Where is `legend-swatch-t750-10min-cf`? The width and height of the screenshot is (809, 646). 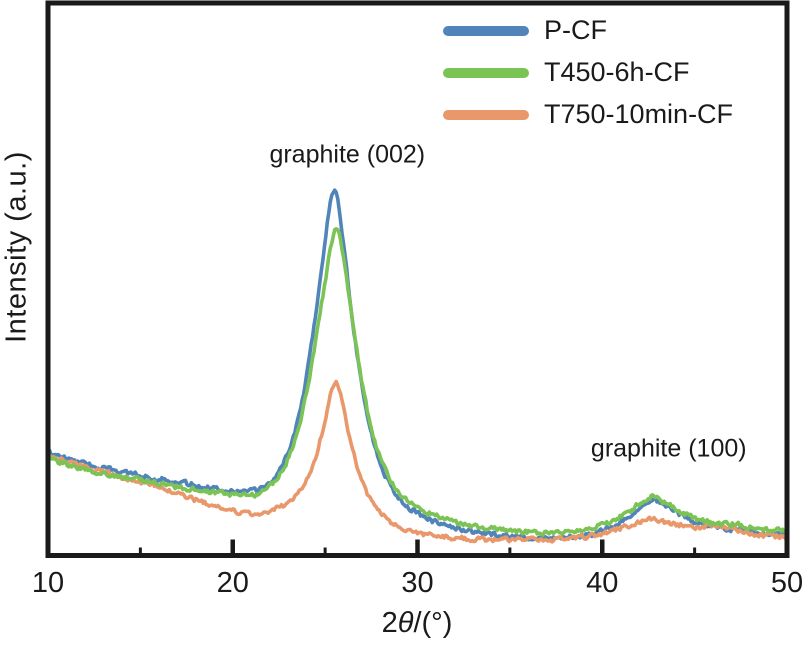 legend-swatch-t750-10min-cf is located at coordinates (486, 114).